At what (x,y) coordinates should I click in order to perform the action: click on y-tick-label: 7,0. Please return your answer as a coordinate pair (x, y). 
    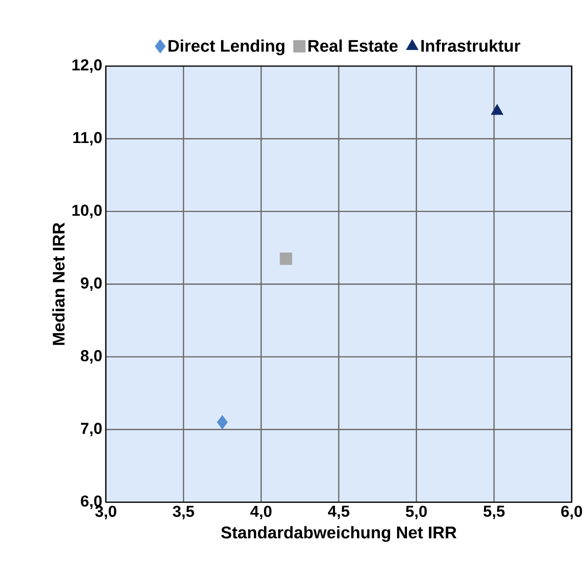
    Looking at the image, I should click on (91, 429).